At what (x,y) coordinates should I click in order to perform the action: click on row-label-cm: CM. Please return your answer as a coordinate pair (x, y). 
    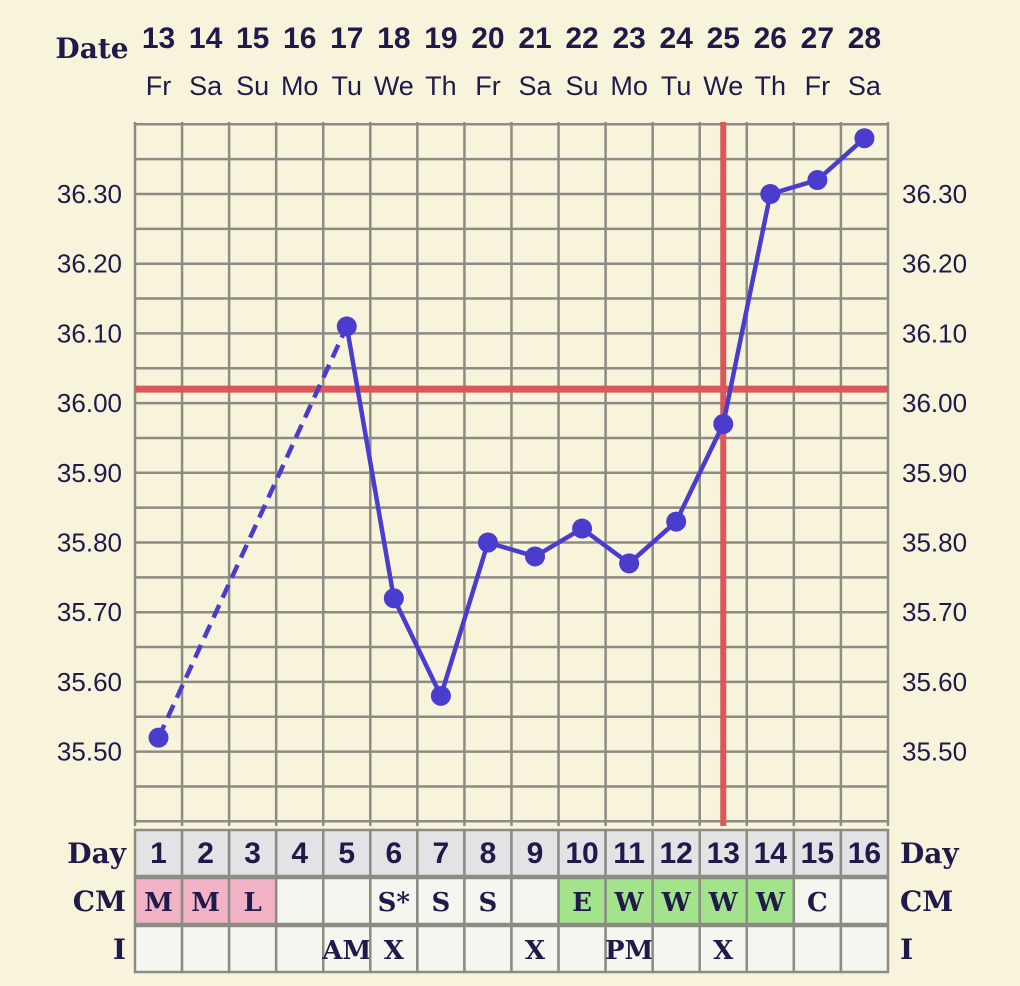
    Looking at the image, I should click on (99, 901).